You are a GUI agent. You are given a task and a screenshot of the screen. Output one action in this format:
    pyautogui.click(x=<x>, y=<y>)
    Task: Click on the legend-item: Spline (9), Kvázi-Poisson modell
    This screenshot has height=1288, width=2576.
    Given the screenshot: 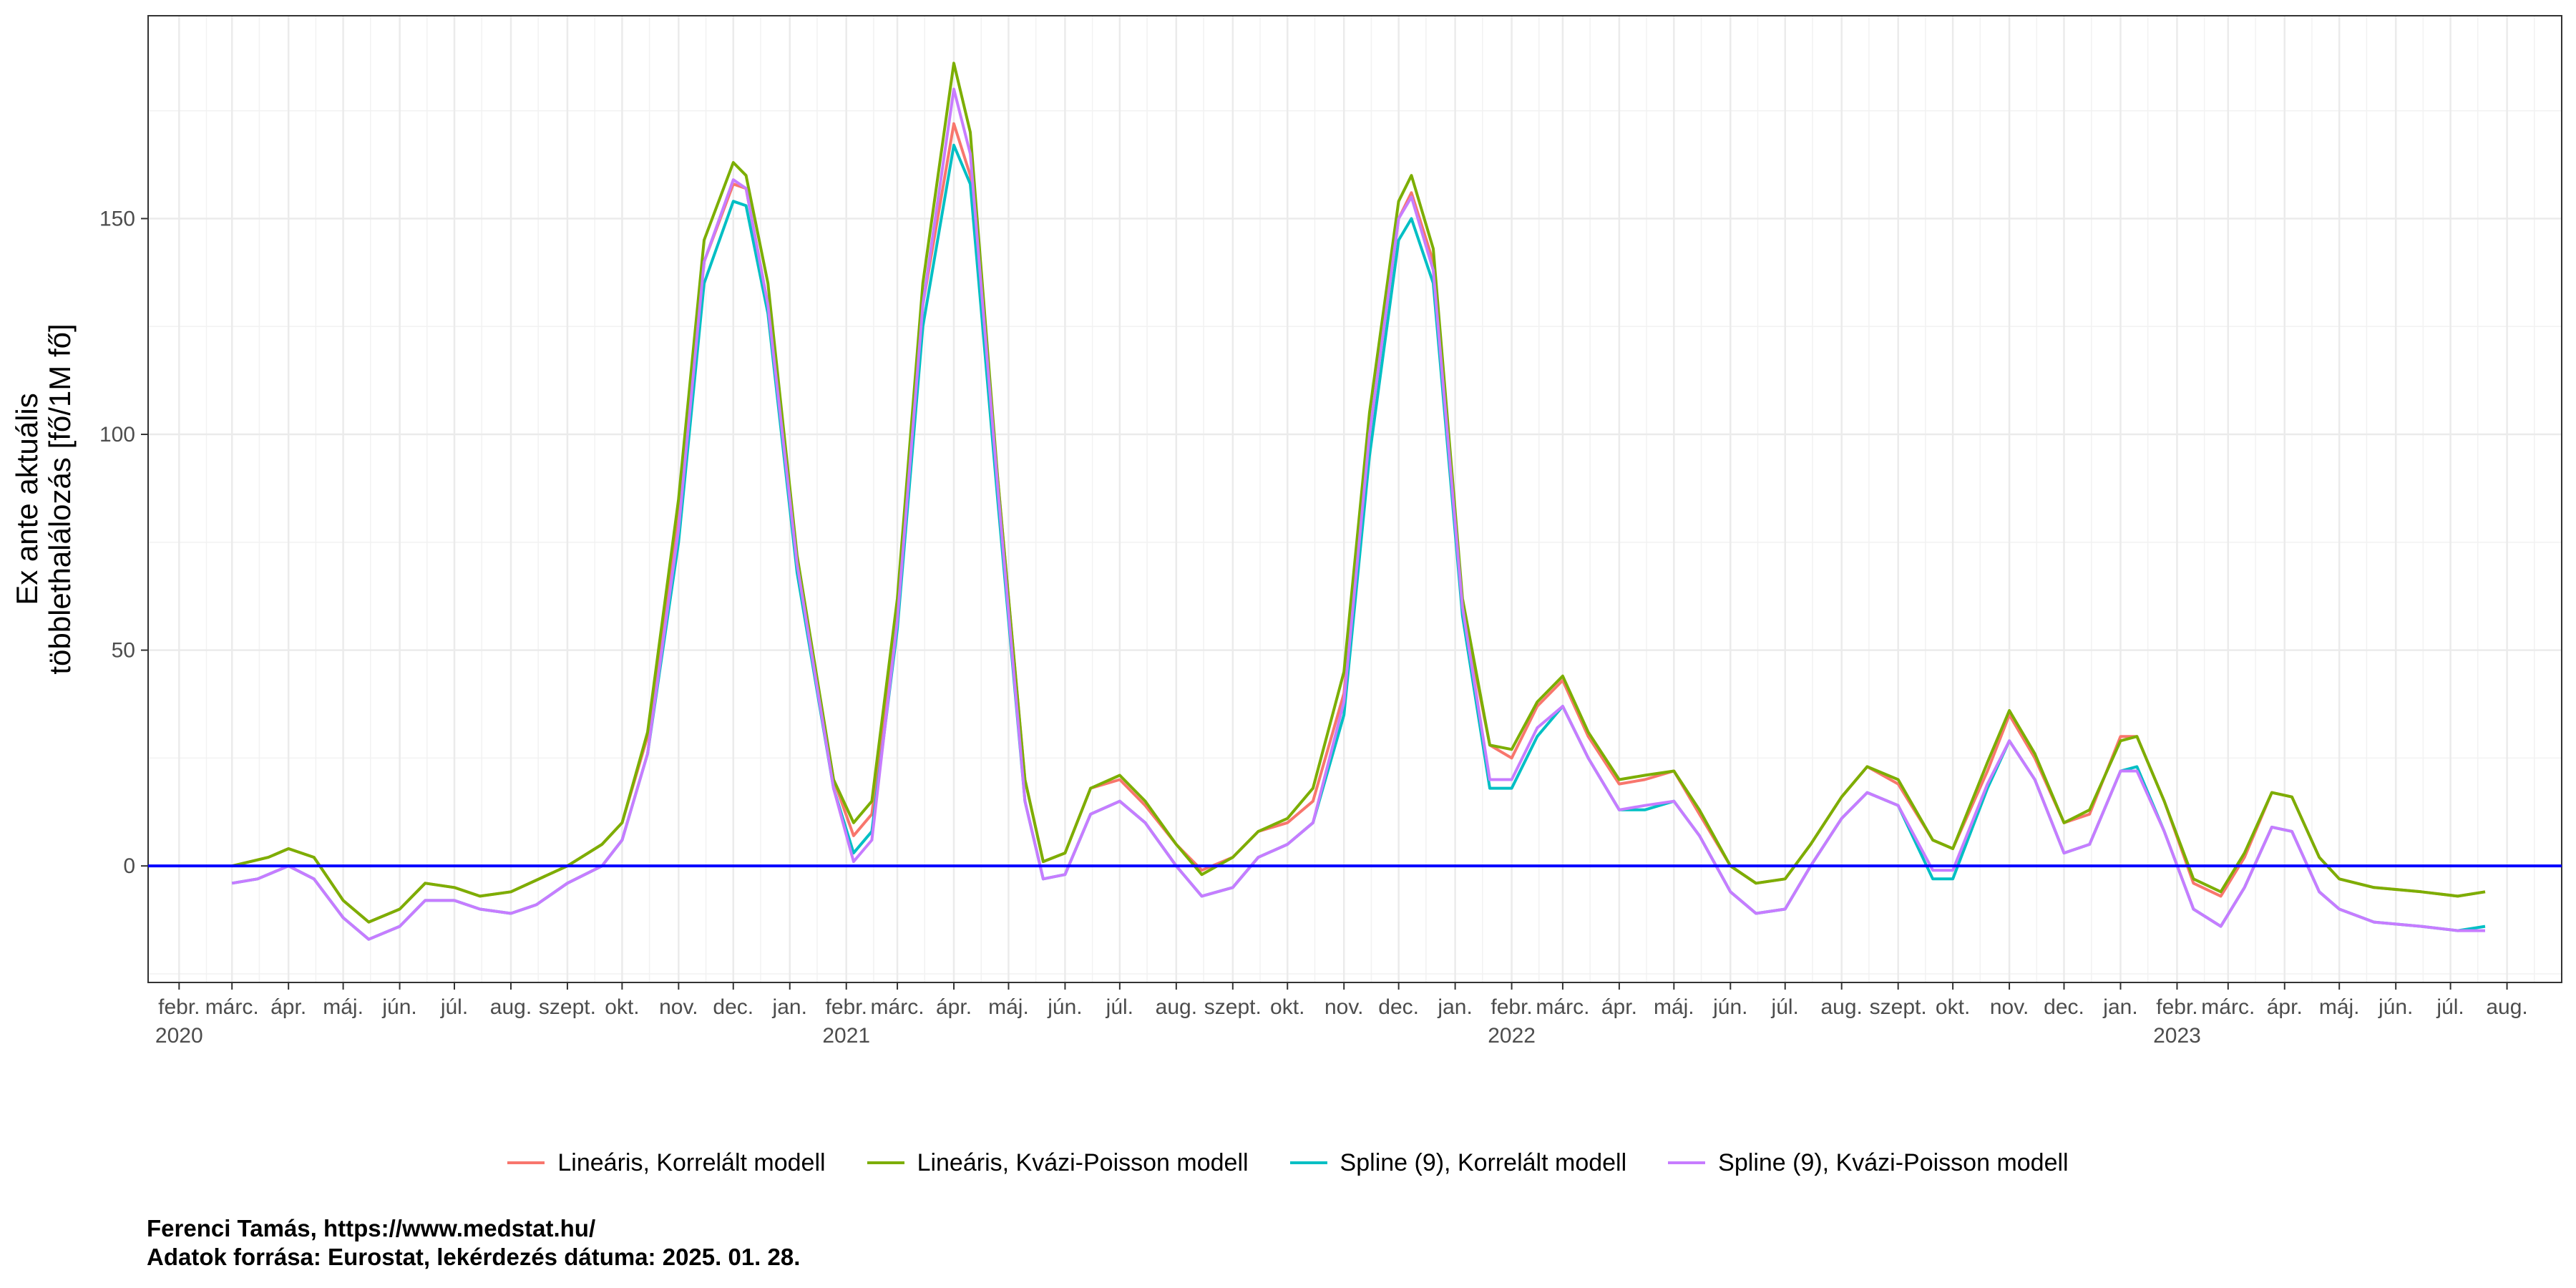 What is the action you would take?
    pyautogui.click(x=1868, y=1162)
    